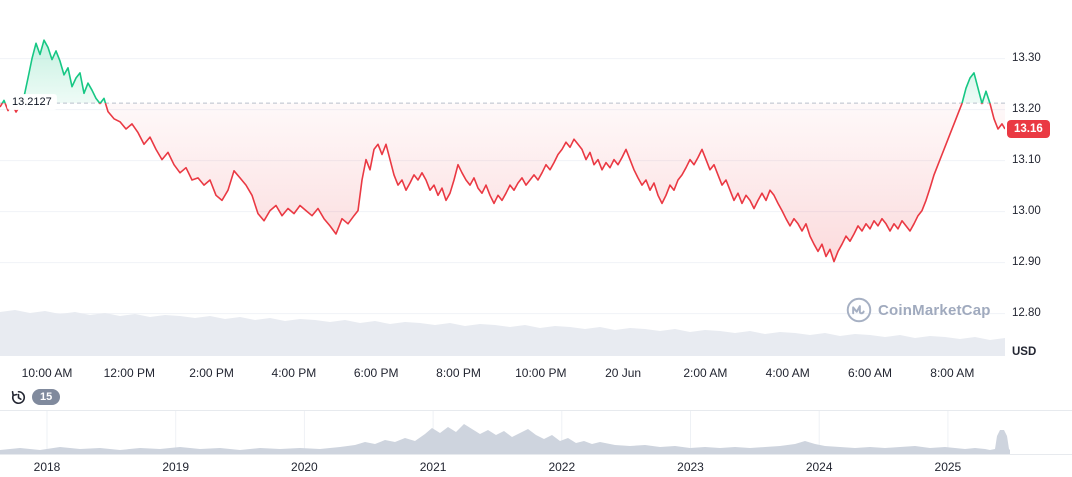 Image resolution: width=1072 pixels, height=477 pixels. I want to click on x-axis-label: 6:00 PM, so click(376, 373).